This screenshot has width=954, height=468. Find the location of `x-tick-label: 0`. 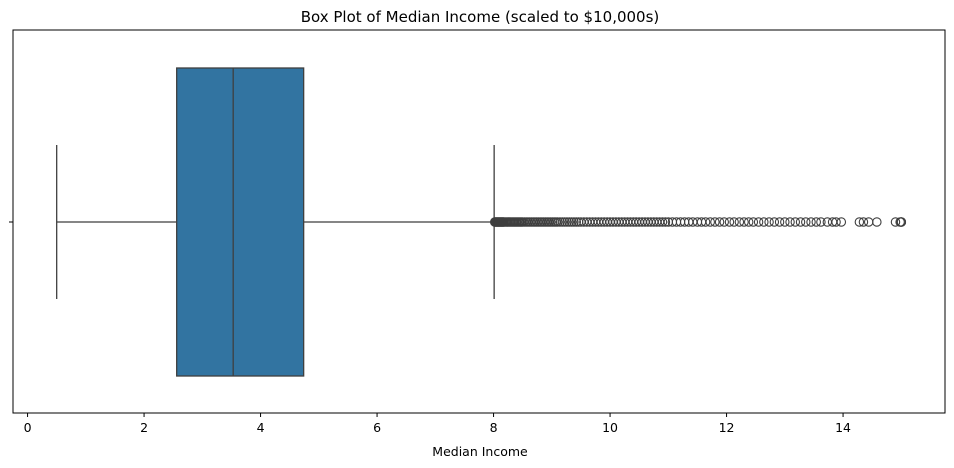

x-tick-label: 0 is located at coordinates (28, 427).